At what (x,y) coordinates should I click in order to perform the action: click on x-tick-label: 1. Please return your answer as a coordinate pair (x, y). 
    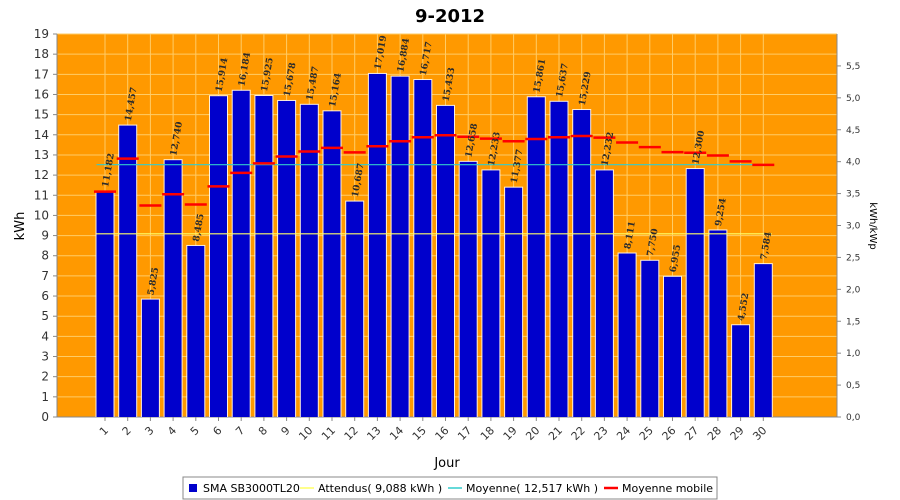
    Looking at the image, I should click on (104, 431).